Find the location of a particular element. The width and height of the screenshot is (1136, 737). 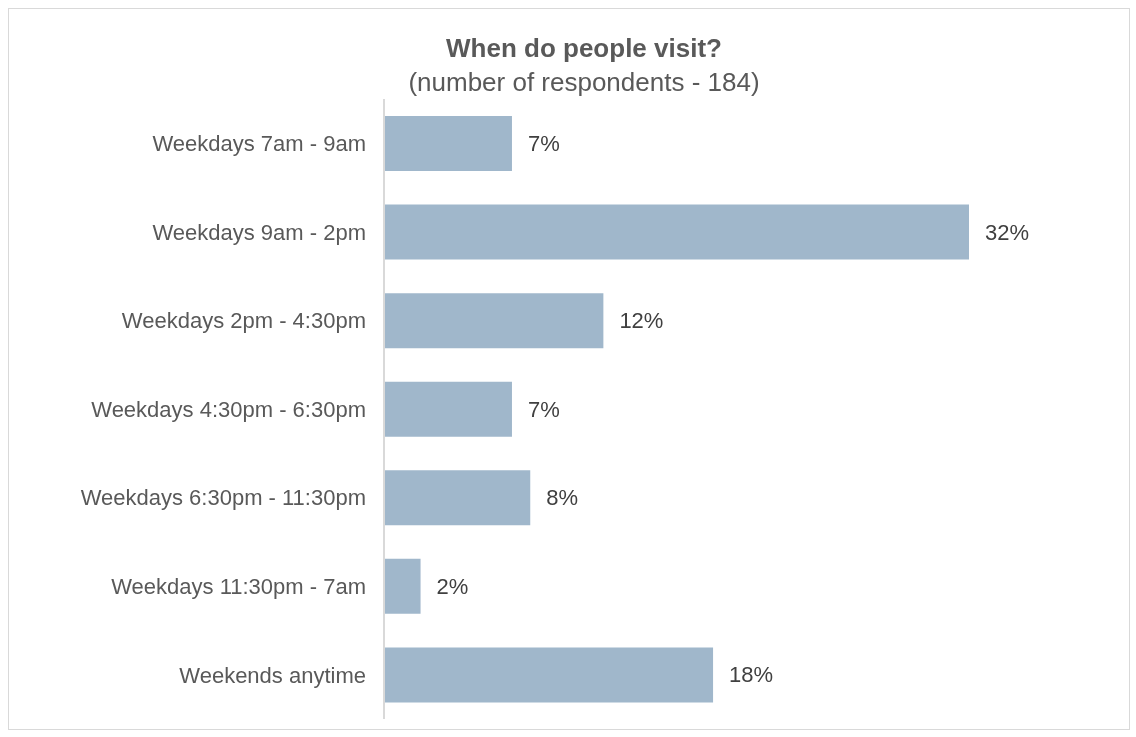

chart-title: When do people visit? is located at coordinates (584, 48).